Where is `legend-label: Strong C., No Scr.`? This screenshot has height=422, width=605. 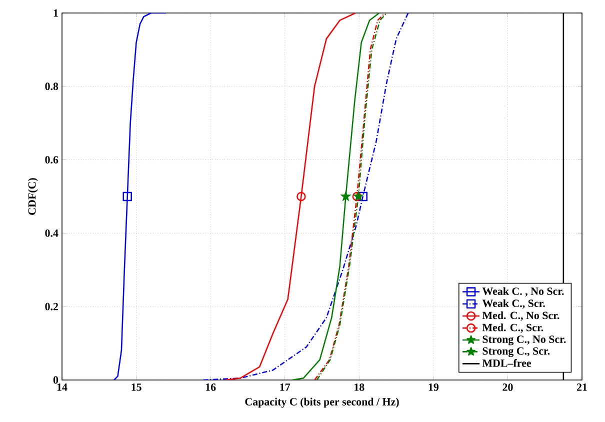
legend-label: Strong C., No Scr. is located at coordinates (524, 341).